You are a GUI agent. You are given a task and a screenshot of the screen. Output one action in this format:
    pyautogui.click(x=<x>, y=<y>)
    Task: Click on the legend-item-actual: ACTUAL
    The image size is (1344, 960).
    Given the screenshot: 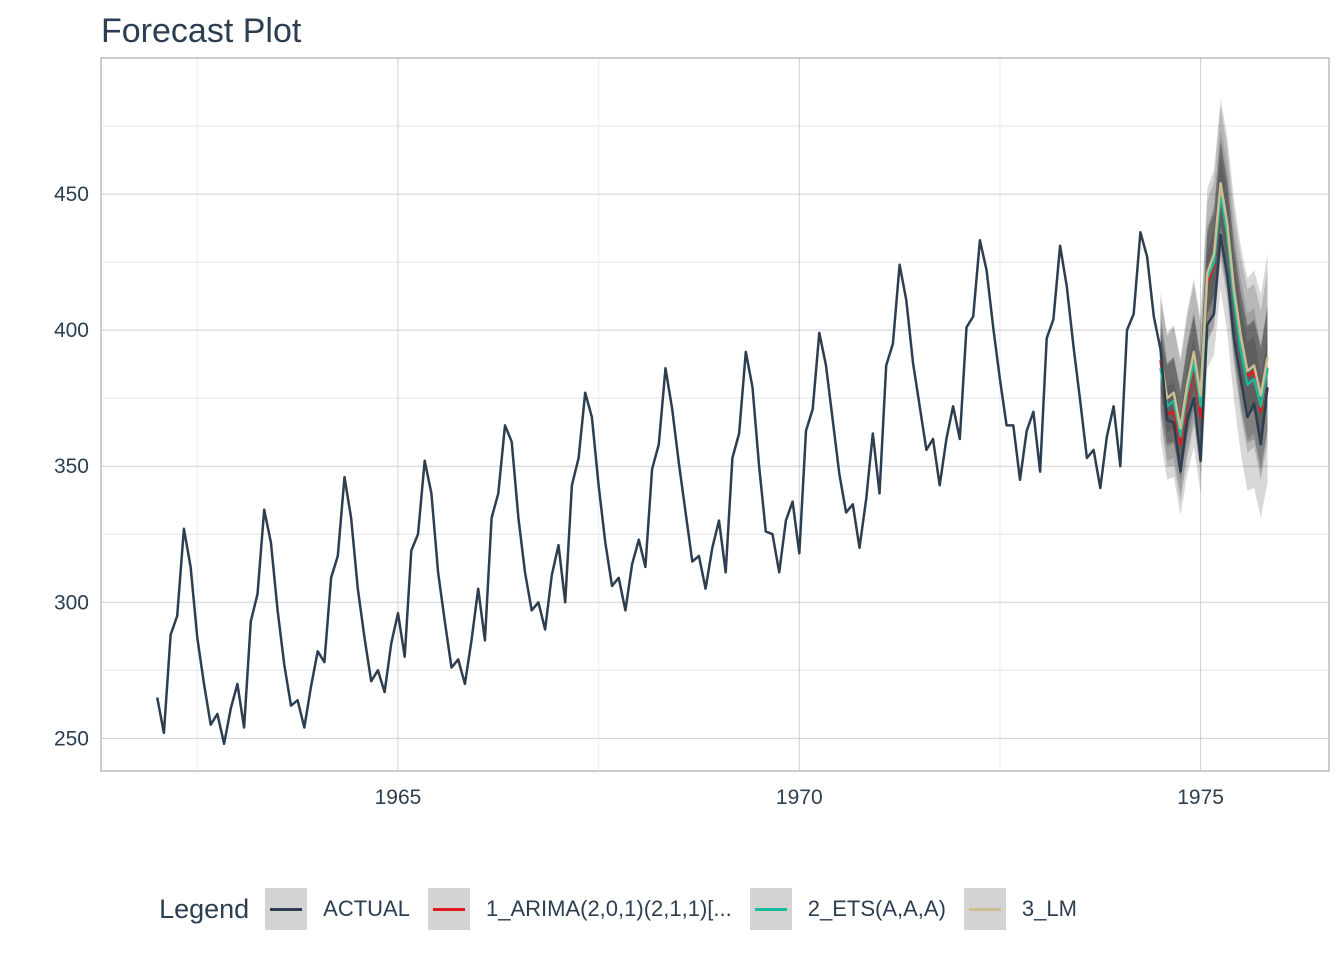 What is the action you would take?
    pyautogui.click(x=337, y=909)
    